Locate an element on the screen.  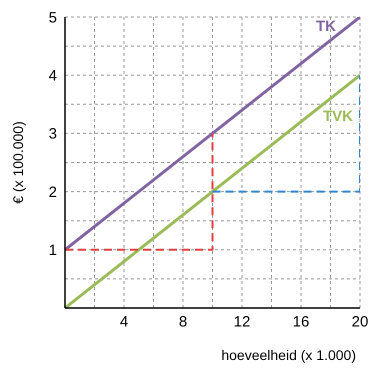
y-axis-title: € (x 100.000) is located at coordinates (18, 162).